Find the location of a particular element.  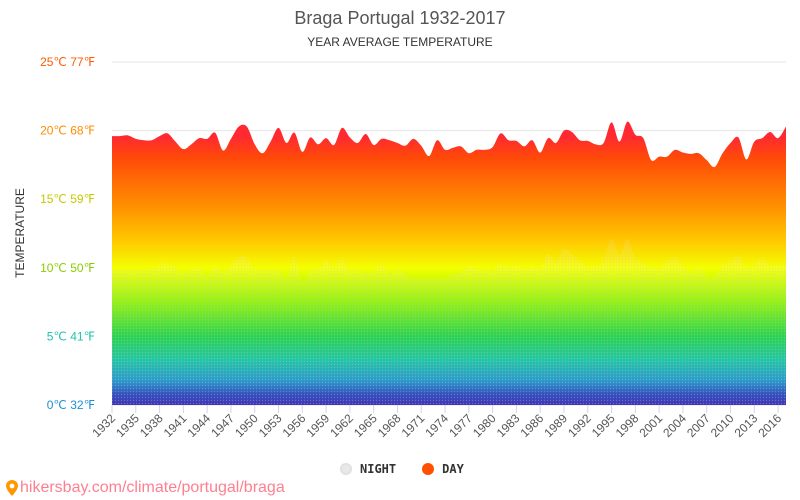

legend: NIGHT DAY is located at coordinates (402, 469).